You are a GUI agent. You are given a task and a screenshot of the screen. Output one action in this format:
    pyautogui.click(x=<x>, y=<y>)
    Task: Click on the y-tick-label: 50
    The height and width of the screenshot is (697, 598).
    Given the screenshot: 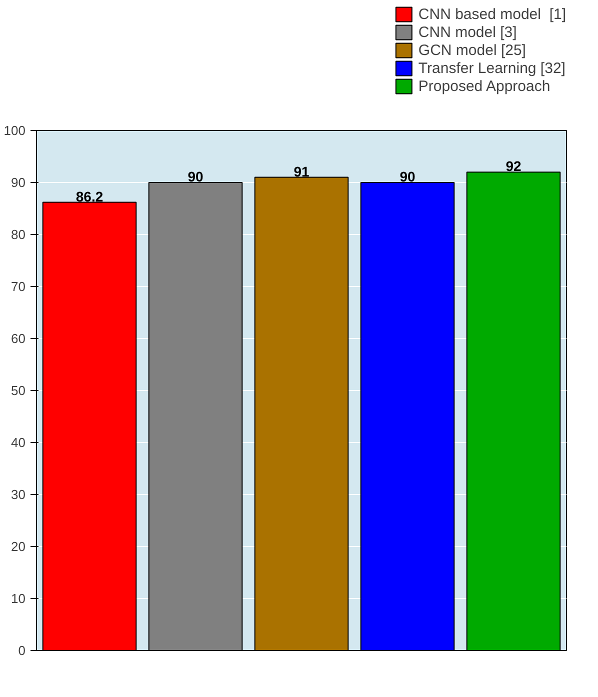 What is the action you would take?
    pyautogui.click(x=18, y=390)
    